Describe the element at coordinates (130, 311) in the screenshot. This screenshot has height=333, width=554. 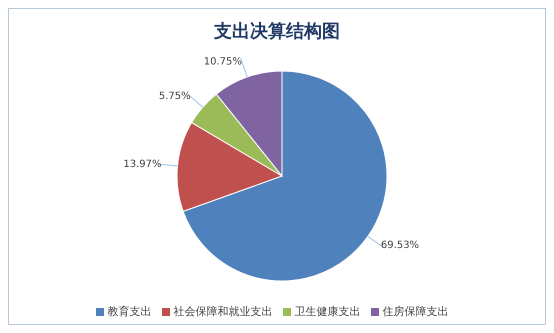
I see `legend-label: 教育支出` at that location.